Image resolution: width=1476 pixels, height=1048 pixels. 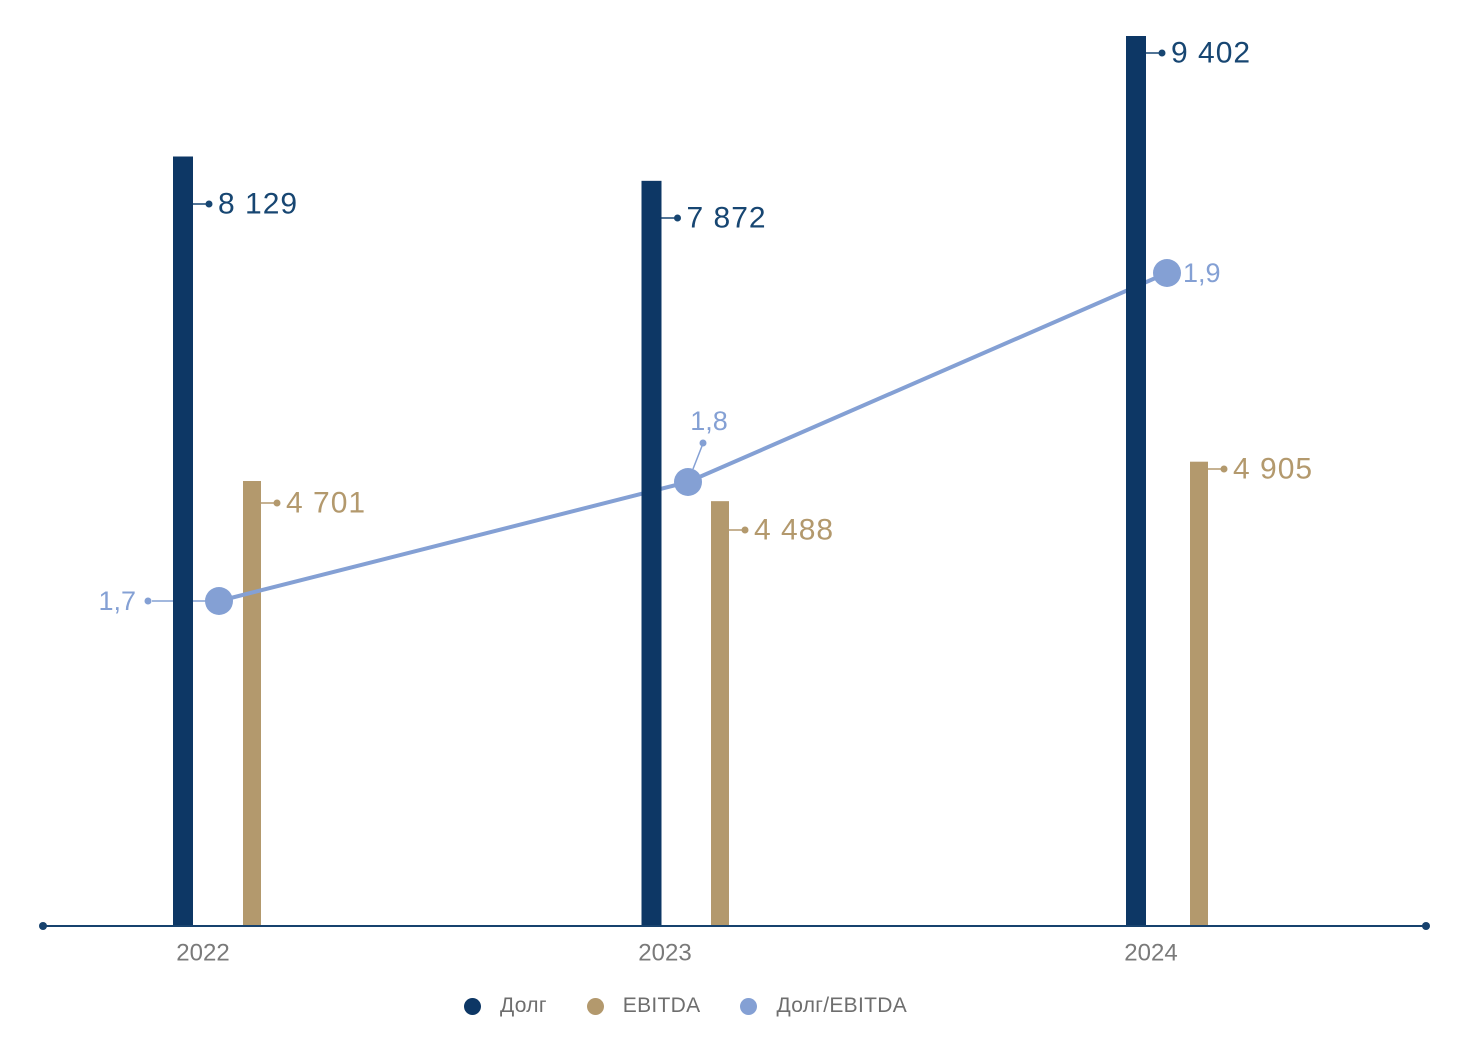 What do you see at coordinates (326, 503) in the screenshot?
I see `ebitda-value-label-2022: 4 701` at bounding box center [326, 503].